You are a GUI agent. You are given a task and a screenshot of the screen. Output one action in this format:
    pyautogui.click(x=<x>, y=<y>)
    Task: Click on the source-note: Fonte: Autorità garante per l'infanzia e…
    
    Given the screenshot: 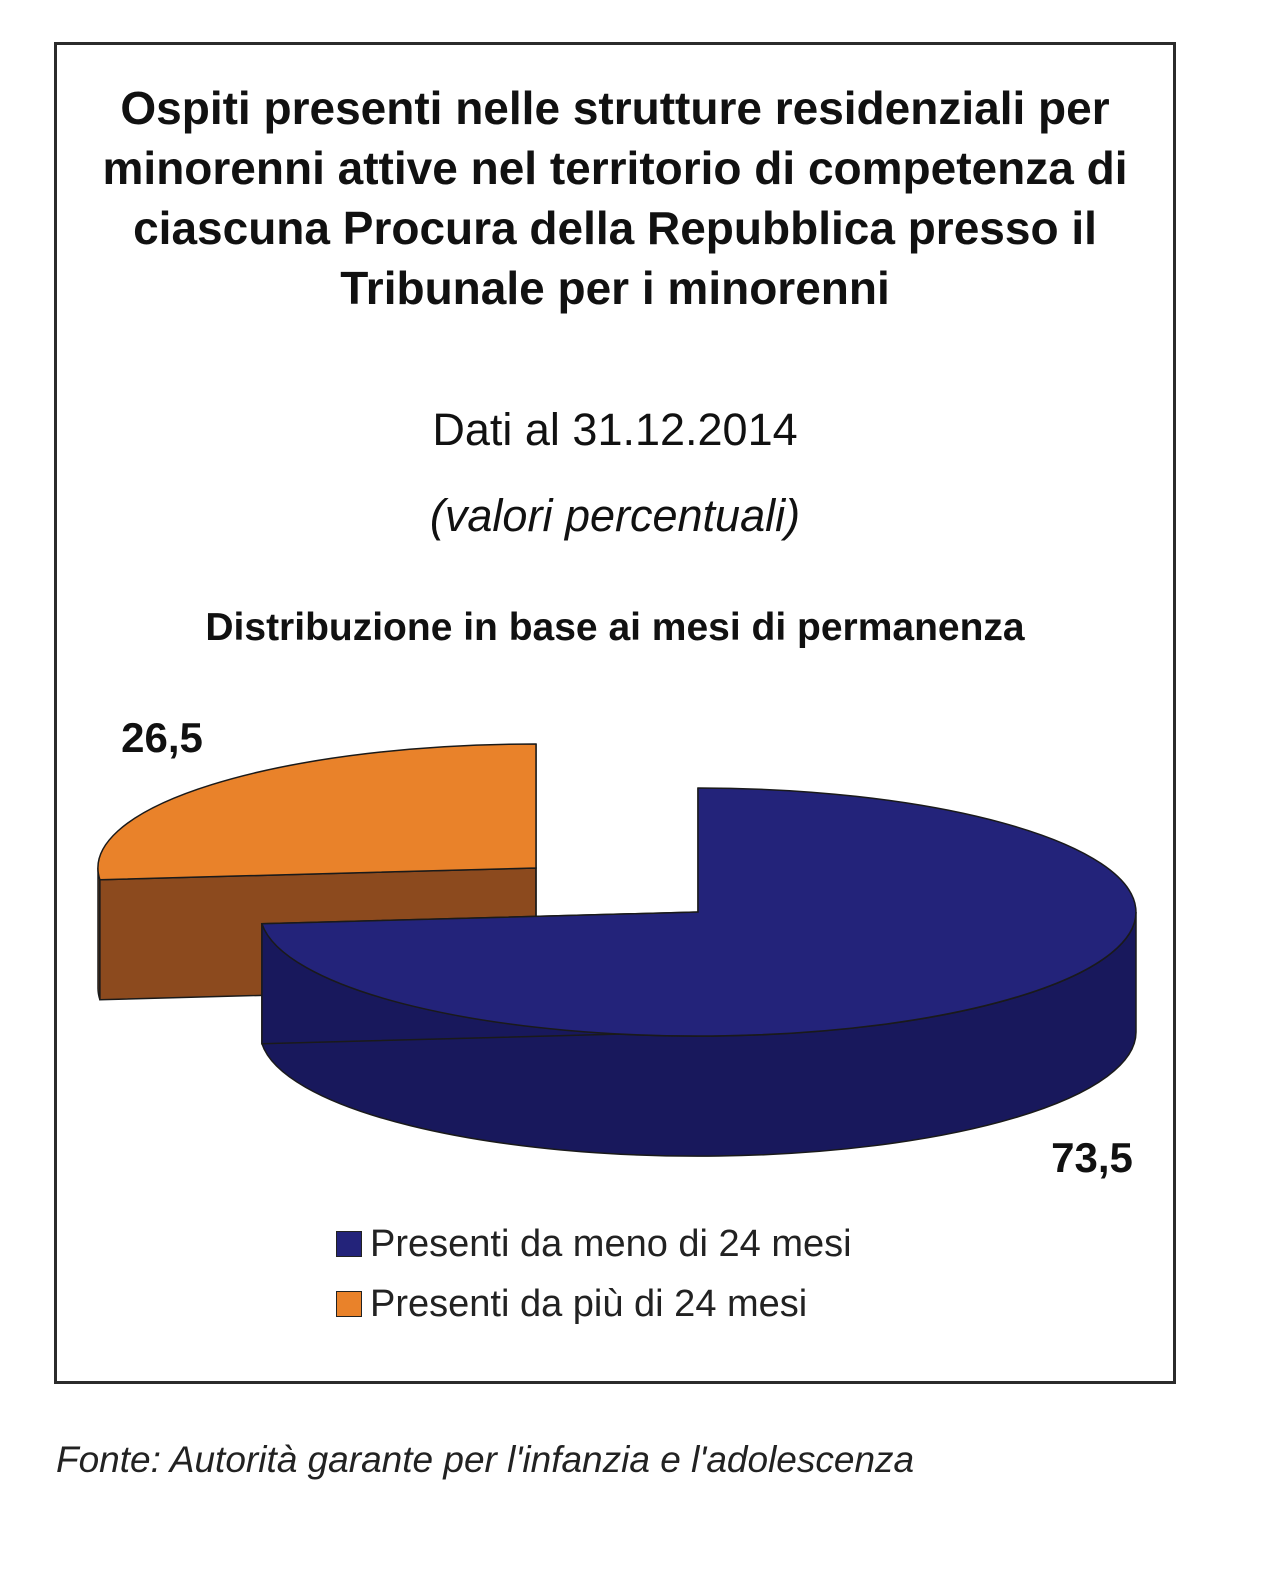 What is the action you would take?
    pyautogui.click(x=485, y=1459)
    